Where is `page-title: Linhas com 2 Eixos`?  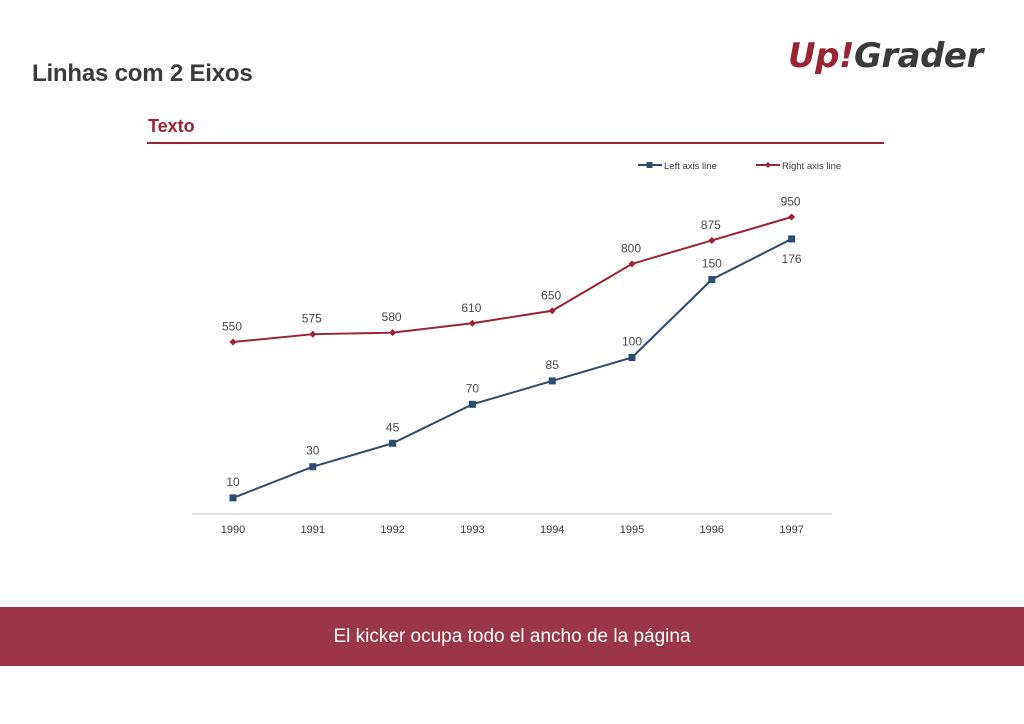
page-title: Linhas com 2 Eixos is located at coordinates (142, 73).